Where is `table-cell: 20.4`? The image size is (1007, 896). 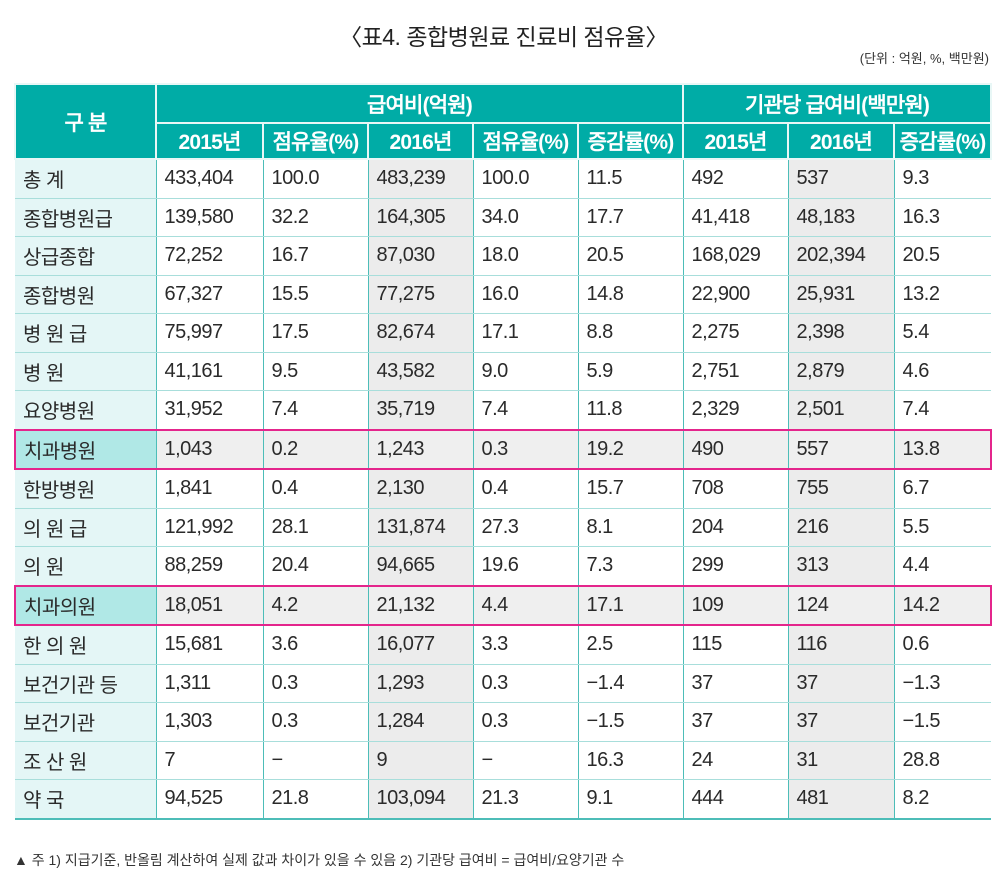 table-cell: 20.4 is located at coordinates (315, 566).